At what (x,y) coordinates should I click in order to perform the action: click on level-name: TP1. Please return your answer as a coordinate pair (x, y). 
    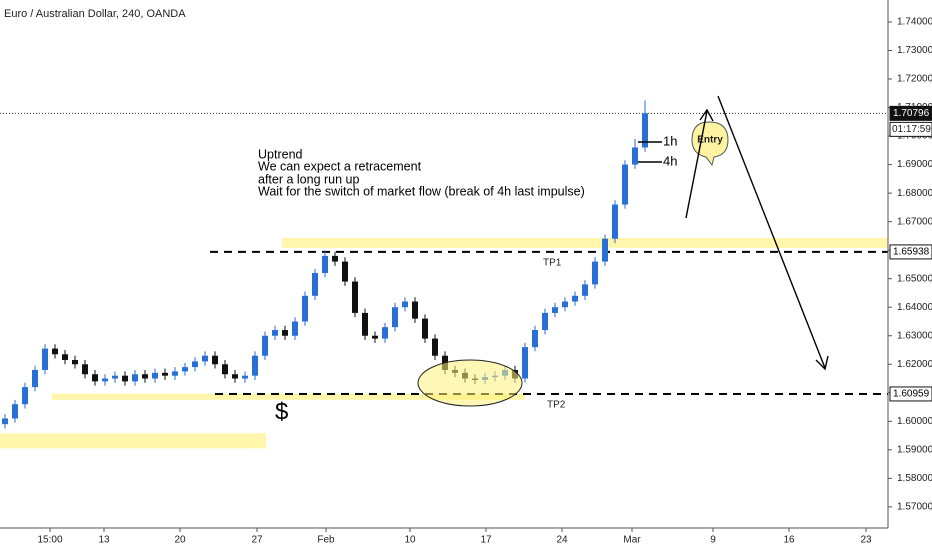
    Looking at the image, I should click on (552, 263).